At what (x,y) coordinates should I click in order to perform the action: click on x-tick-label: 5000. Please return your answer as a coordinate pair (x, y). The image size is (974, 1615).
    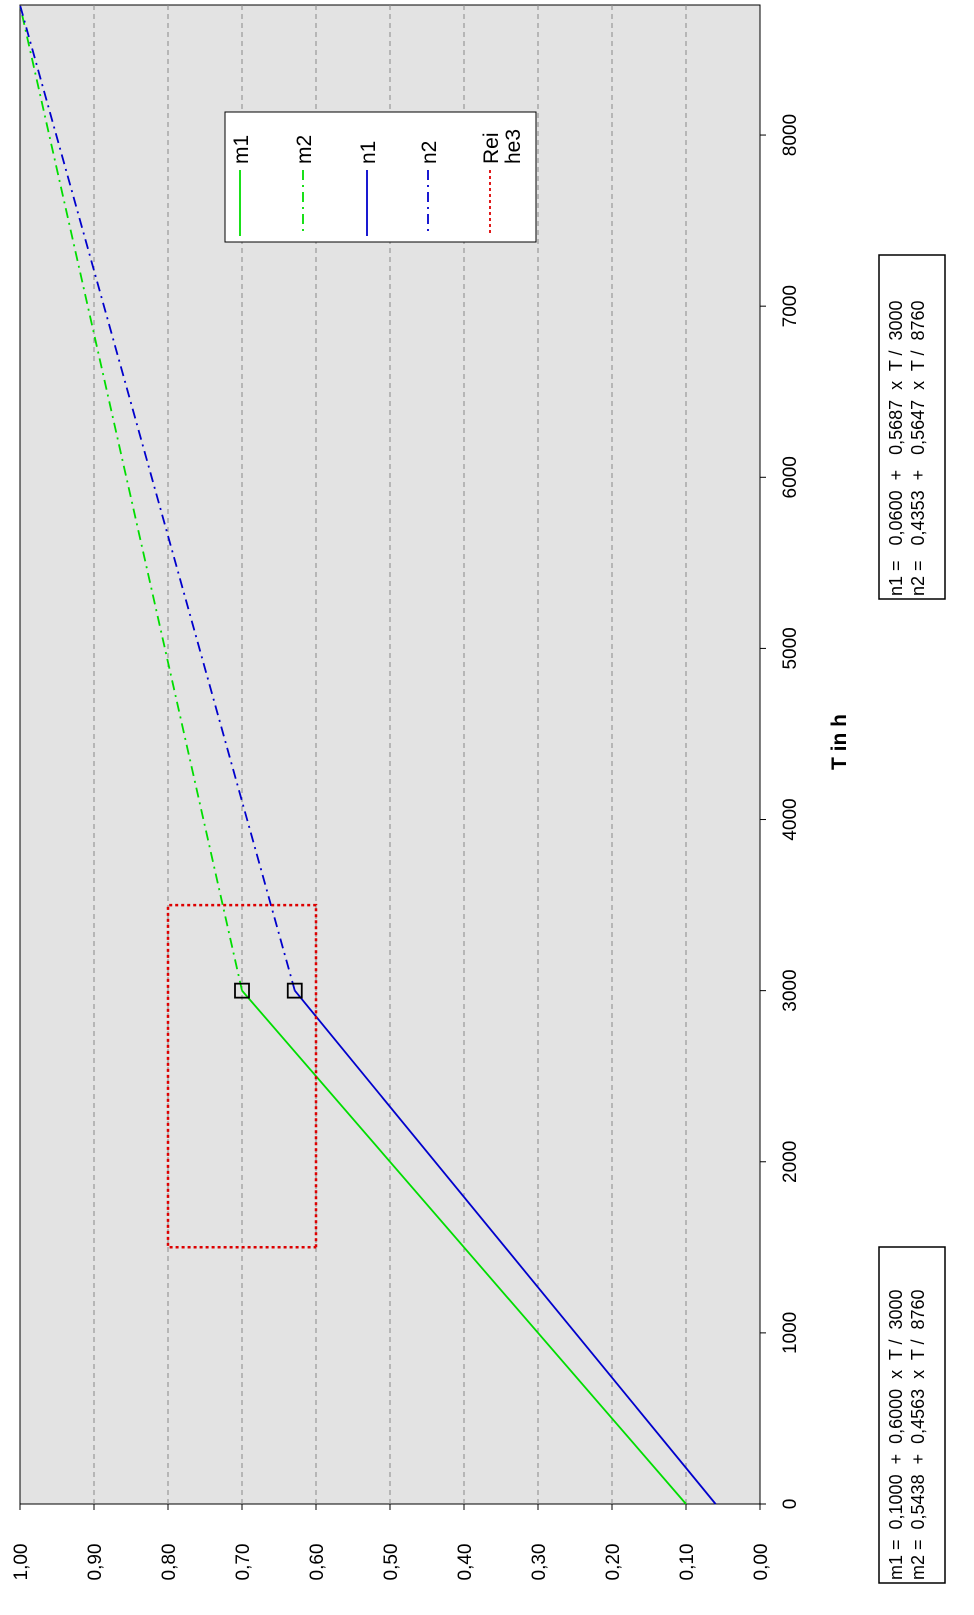
    Looking at the image, I should click on (790, 648).